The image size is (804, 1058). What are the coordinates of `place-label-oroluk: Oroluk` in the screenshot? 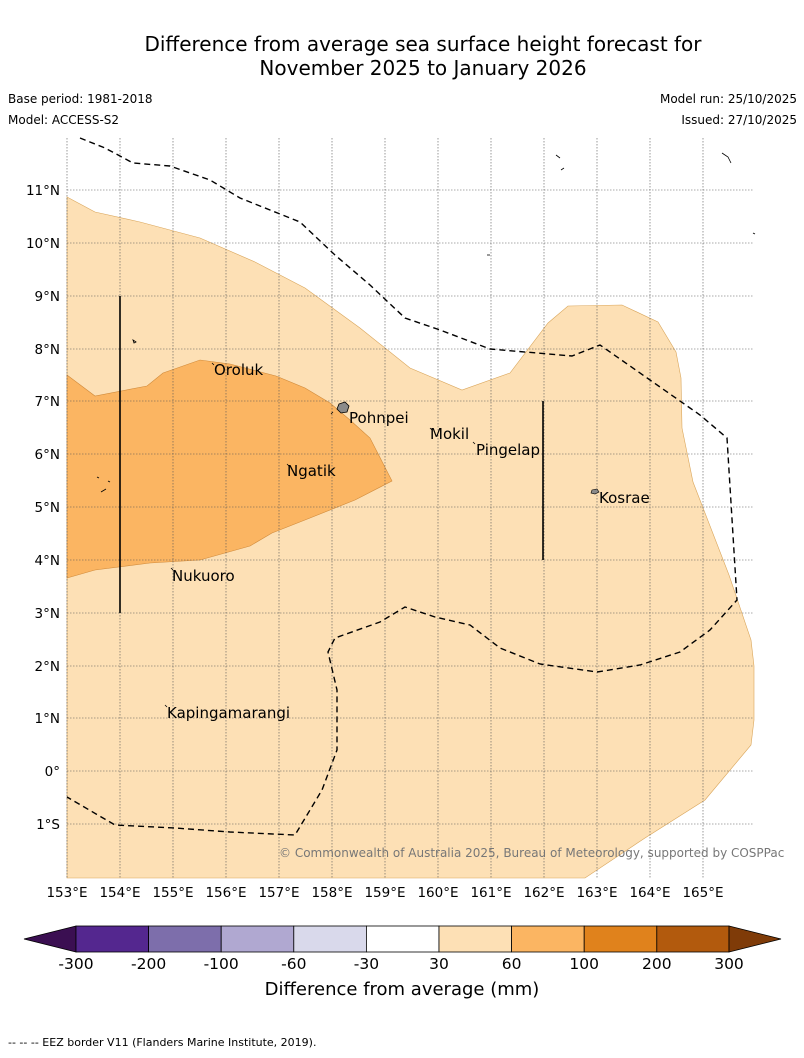 It's located at (238, 370).